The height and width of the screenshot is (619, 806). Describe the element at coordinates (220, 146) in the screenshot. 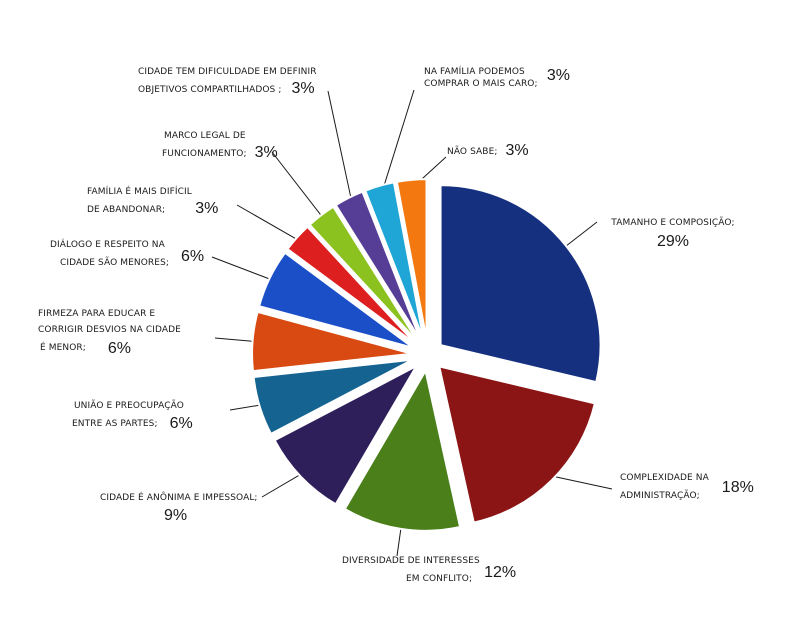

I see `label-marco: MARCO LEGAL DE FUNCIONAMENTO; 3%` at that location.